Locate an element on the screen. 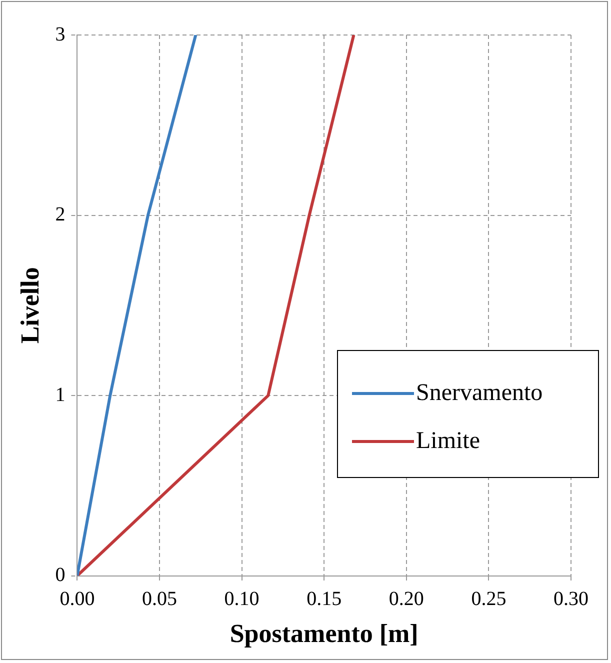  y-axis-title: Livello is located at coordinates (29, 305).